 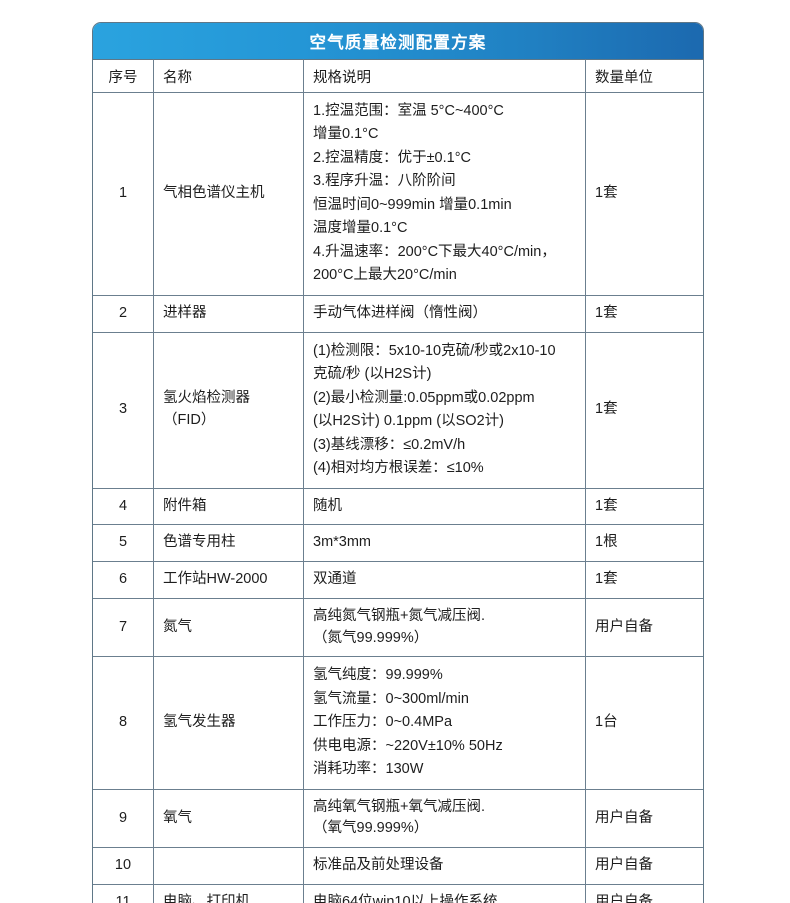 I want to click on table-row: 7 氮气 高纯氮气钢瓶+氮气减压阀. （氮气99.999%） 用户自备, so click(x=398, y=627).